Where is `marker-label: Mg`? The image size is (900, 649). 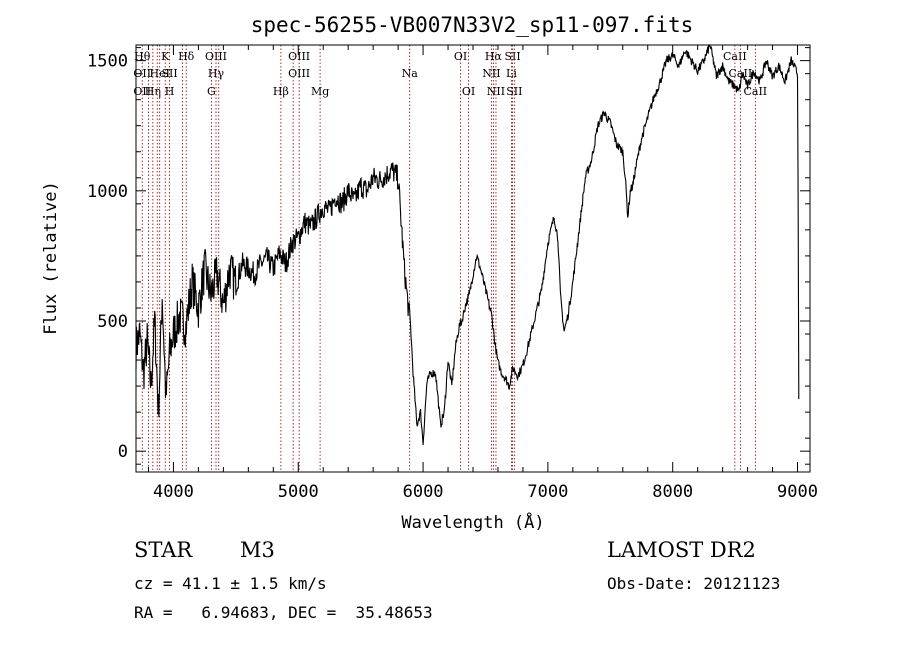 marker-label: Mg is located at coordinates (320, 91).